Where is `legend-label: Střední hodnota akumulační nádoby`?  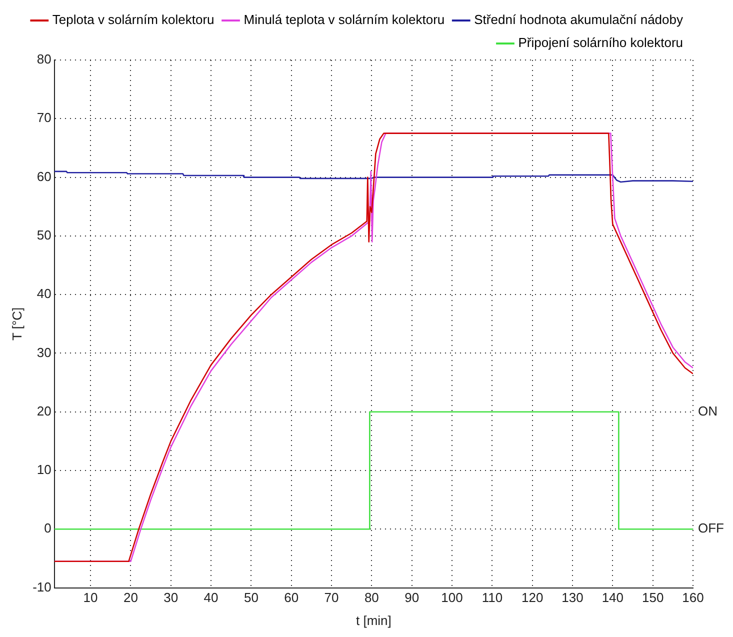 legend-label: Střední hodnota akumulační nádoby is located at coordinates (579, 20).